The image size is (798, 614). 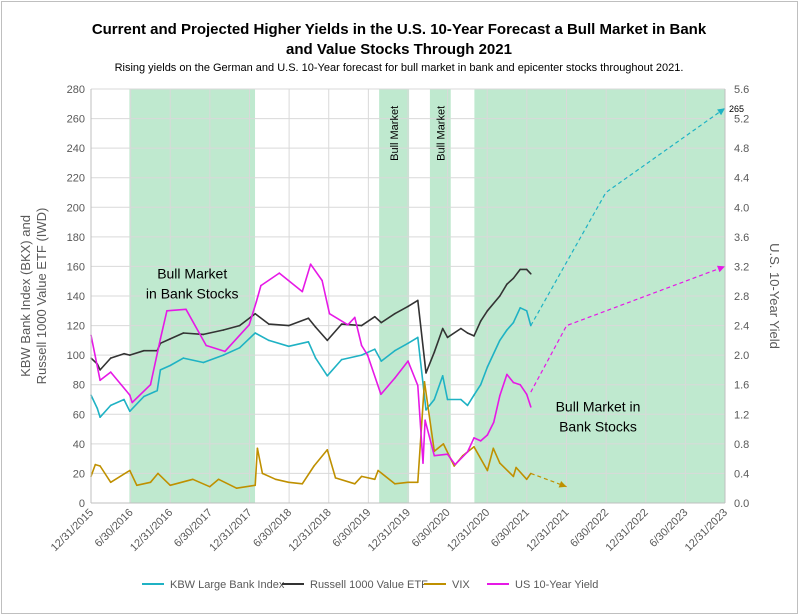 What do you see at coordinates (79, 474) in the screenshot?
I see `y-left-tick-label: 20` at bounding box center [79, 474].